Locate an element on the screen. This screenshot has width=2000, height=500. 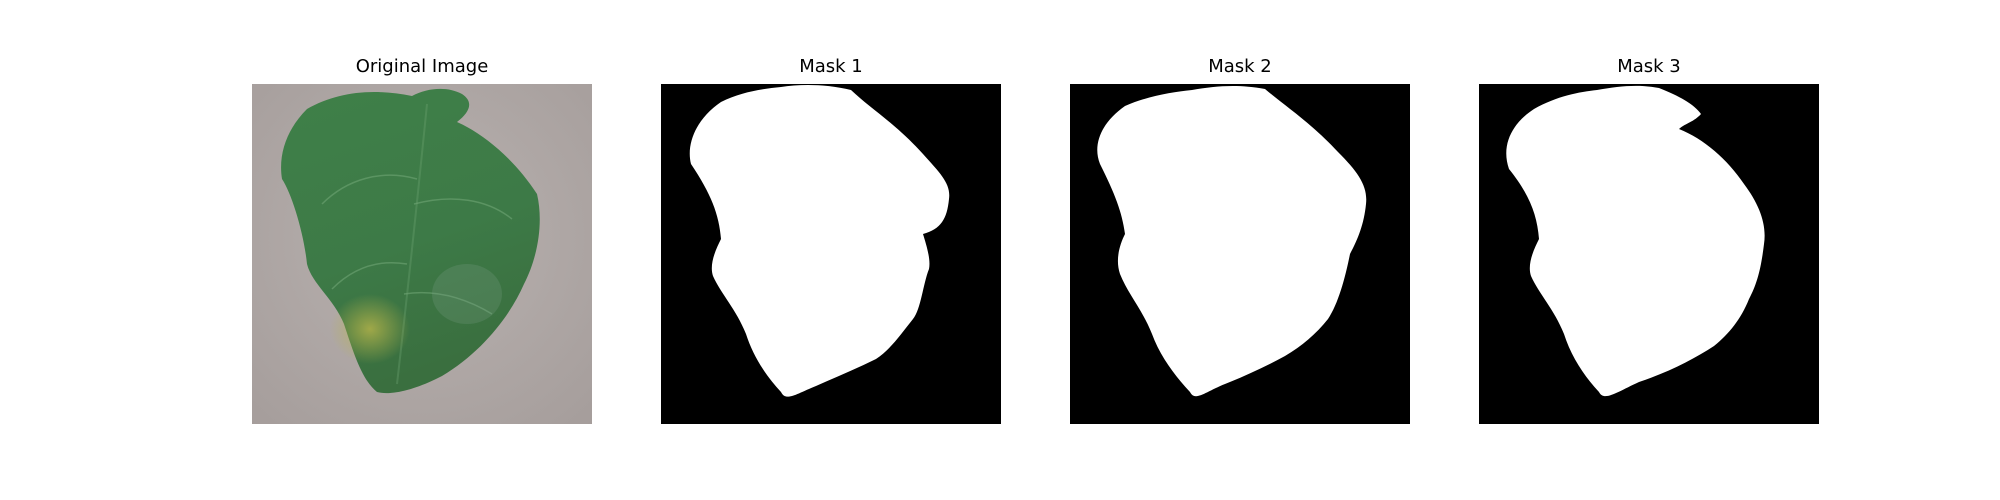
panel-title: Mask 1 is located at coordinates (831, 66).